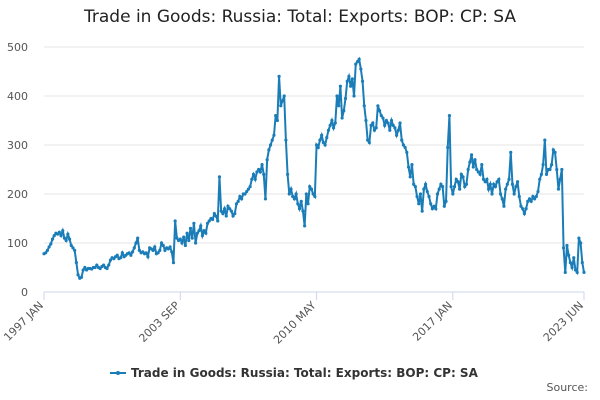  Describe the element at coordinates (17, 47) in the screenshot. I see `y-tick-label: 500` at that location.